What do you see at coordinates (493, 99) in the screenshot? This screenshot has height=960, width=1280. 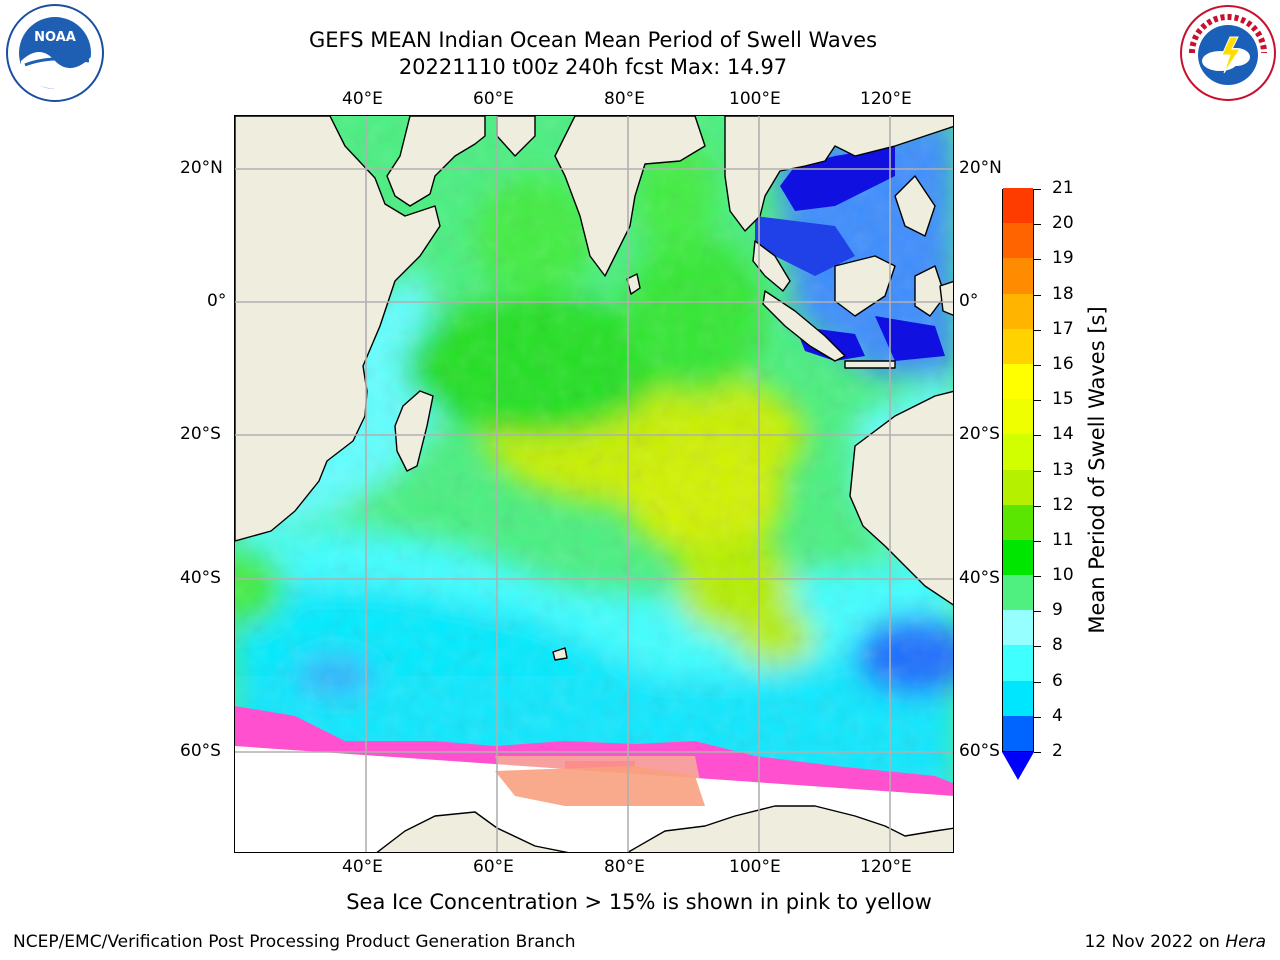 I see `lon-tick-top: 60°E` at bounding box center [493, 99].